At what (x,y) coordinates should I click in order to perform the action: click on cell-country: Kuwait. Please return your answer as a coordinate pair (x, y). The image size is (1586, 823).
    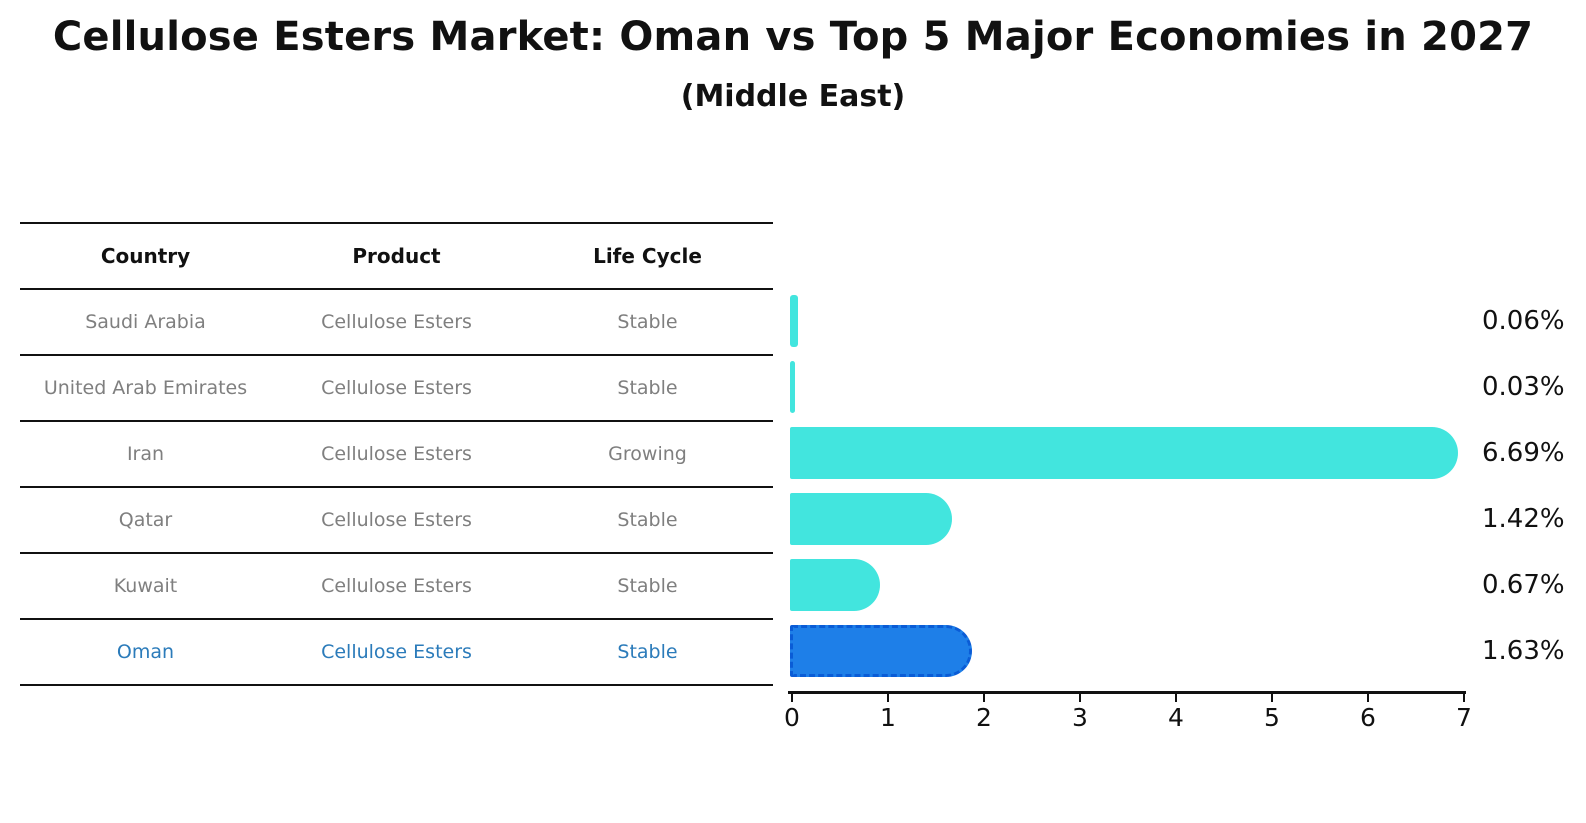
    Looking at the image, I should click on (145, 586).